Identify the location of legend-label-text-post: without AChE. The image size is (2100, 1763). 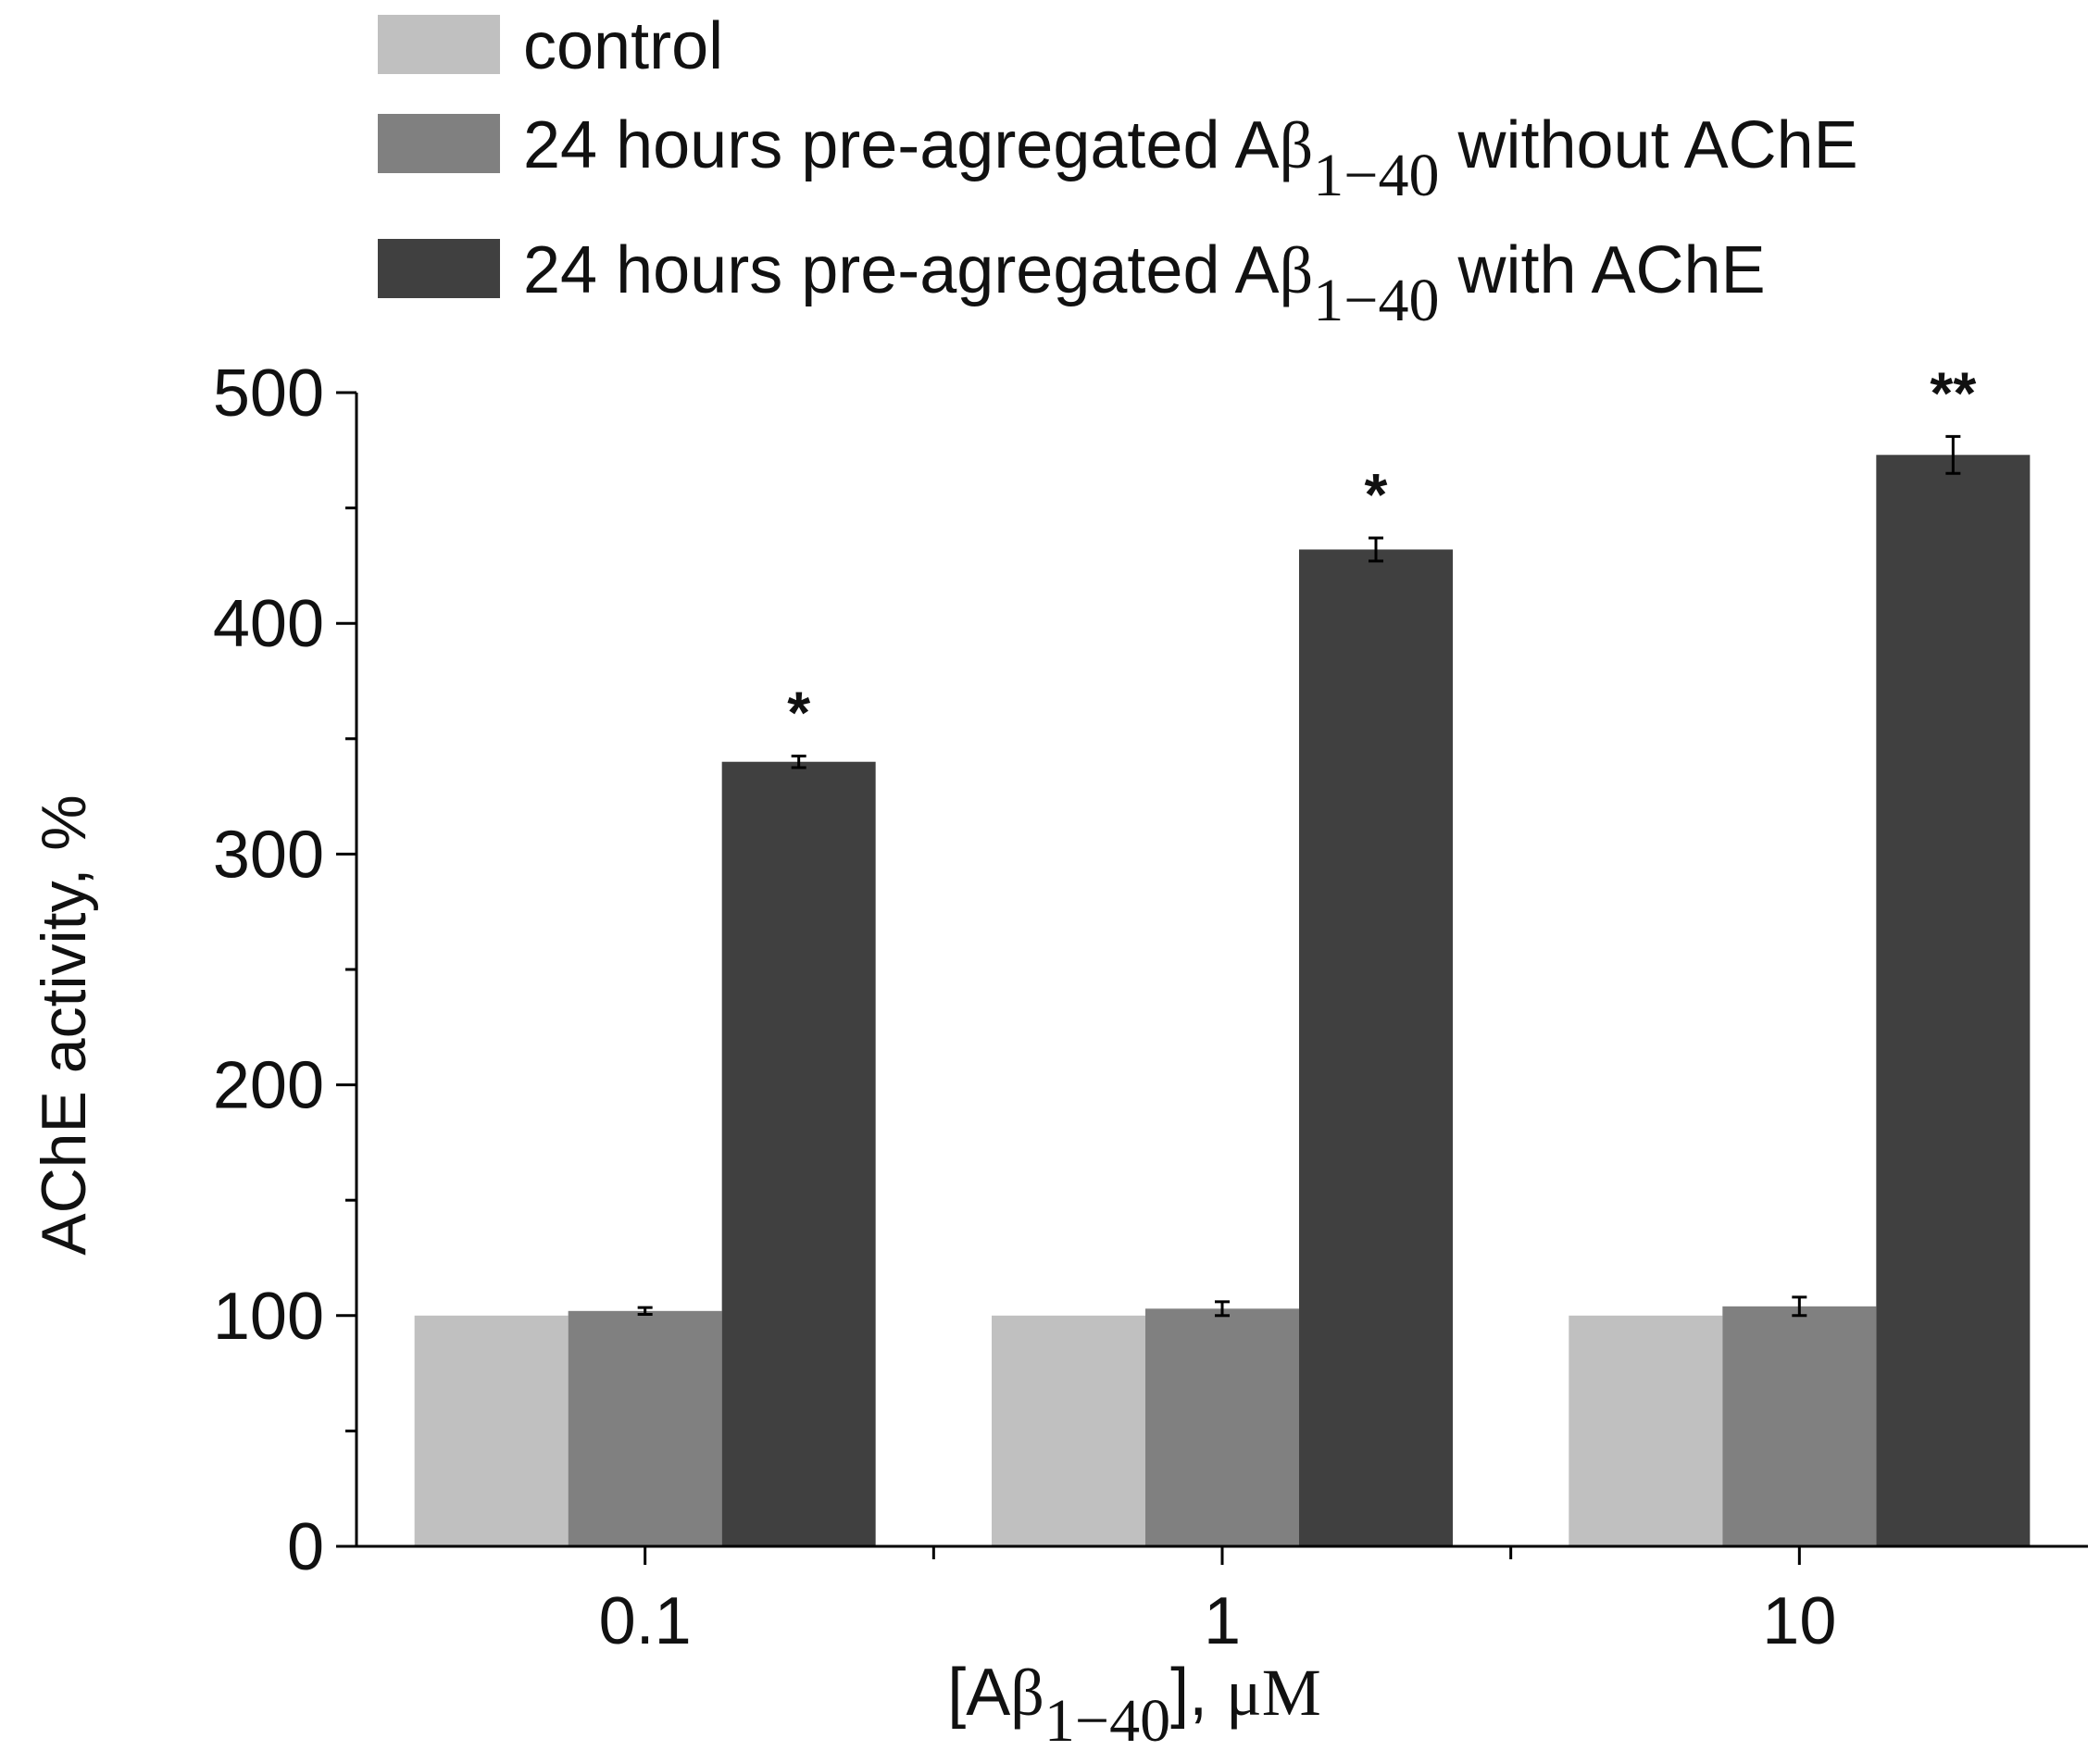
(1648, 145).